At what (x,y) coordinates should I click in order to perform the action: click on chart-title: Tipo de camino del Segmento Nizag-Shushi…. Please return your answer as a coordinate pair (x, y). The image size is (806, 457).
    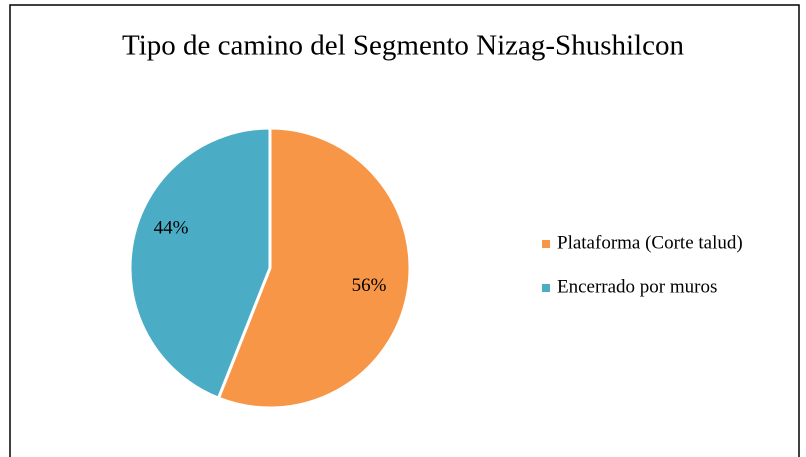
    Looking at the image, I should click on (403, 46).